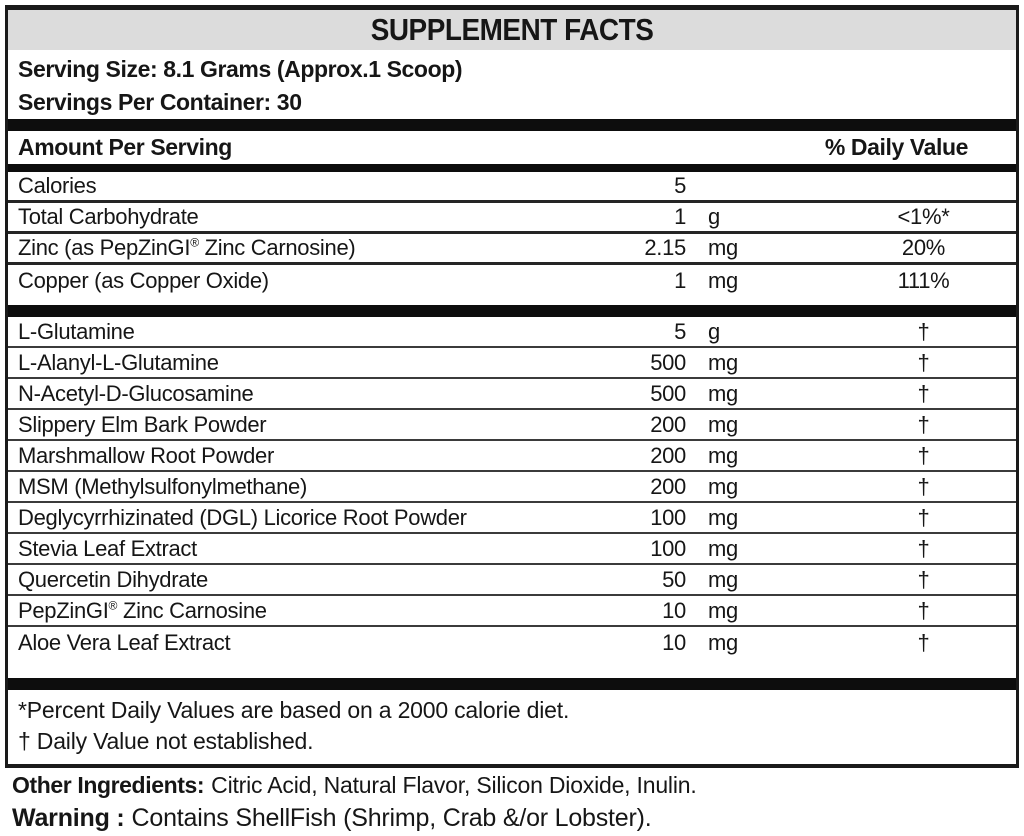  I want to click on table-row: Quercetin Dihydrate 50 mg †, so click(512, 580).